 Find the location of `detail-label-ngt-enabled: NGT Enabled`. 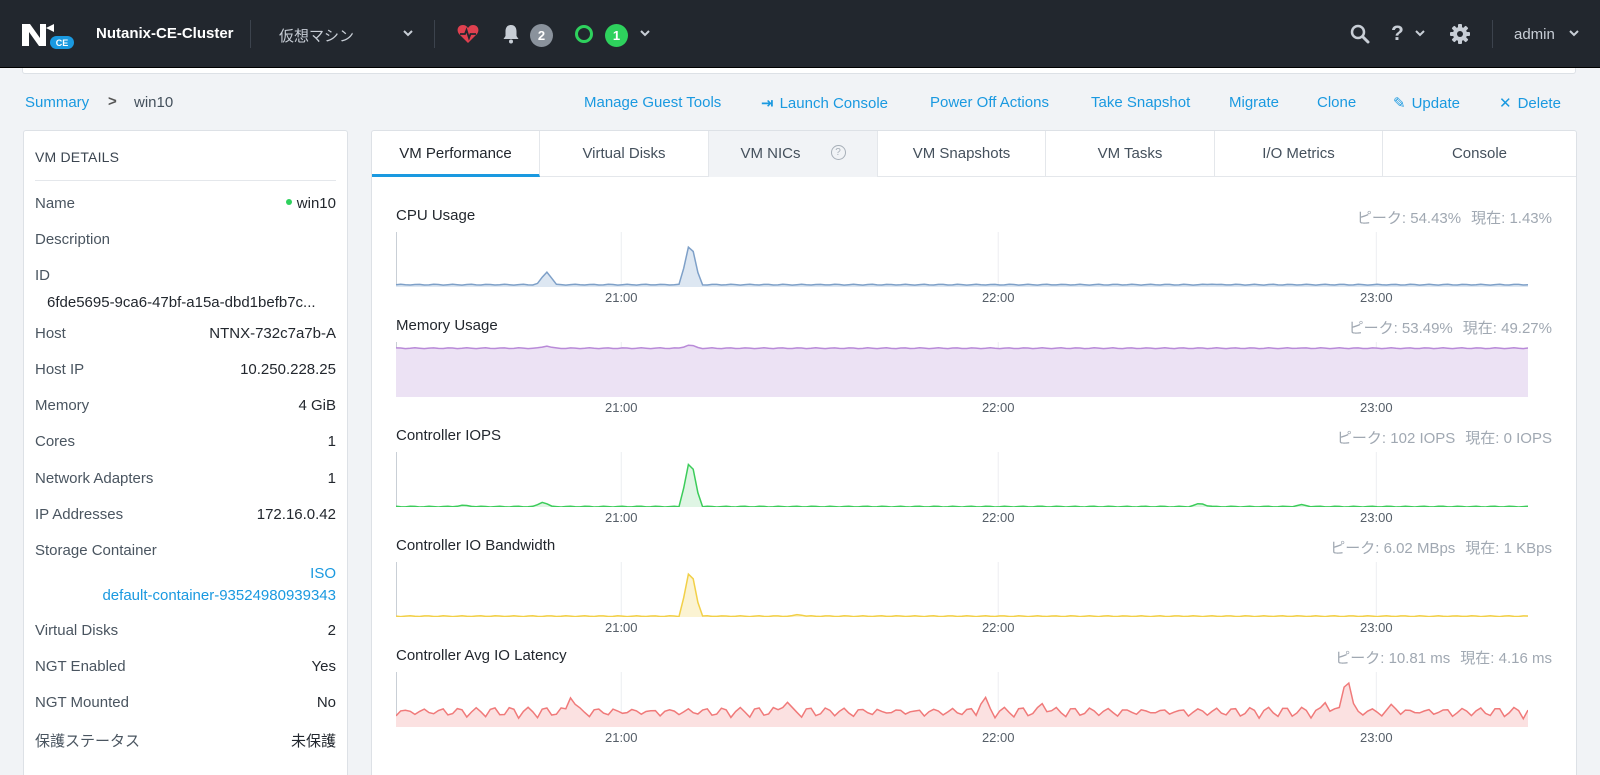

detail-label-ngt-enabled: NGT Enabled is located at coordinates (80, 666).